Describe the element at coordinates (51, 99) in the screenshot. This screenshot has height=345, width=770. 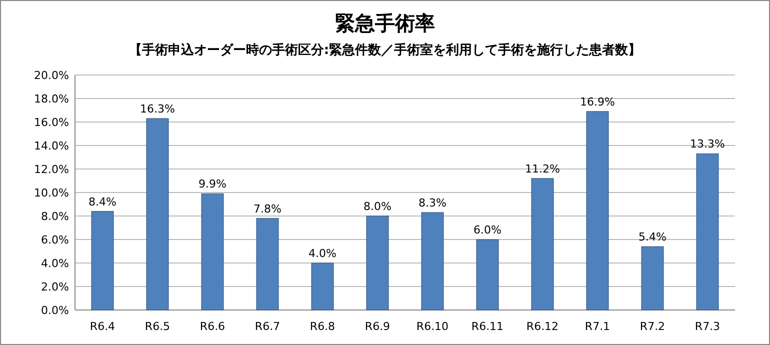
I see `y-tick-label: 18.0%` at that location.